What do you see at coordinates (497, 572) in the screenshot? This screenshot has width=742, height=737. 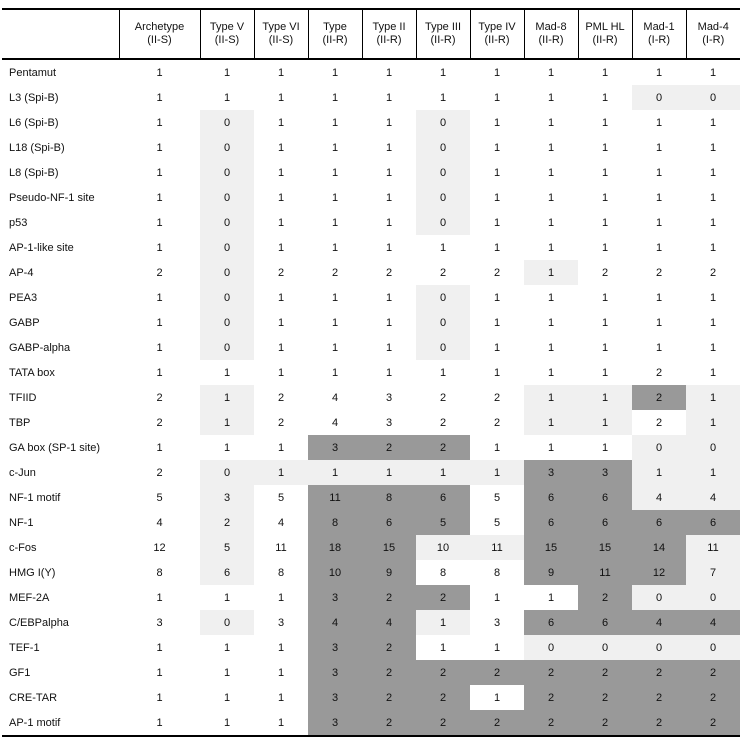 I see `cell: 8` at bounding box center [497, 572].